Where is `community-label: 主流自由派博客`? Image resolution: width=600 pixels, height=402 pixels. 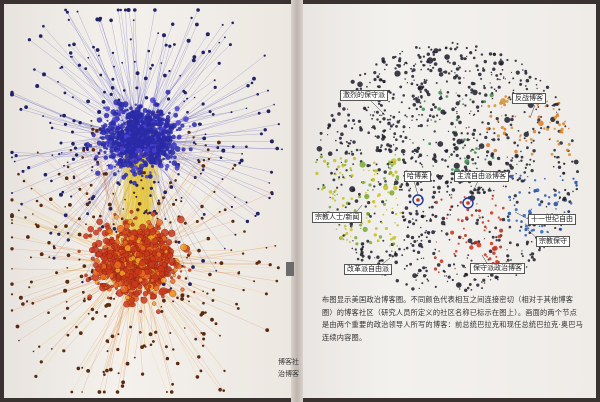
community-label: 主流自由派博客 is located at coordinates (481, 176).